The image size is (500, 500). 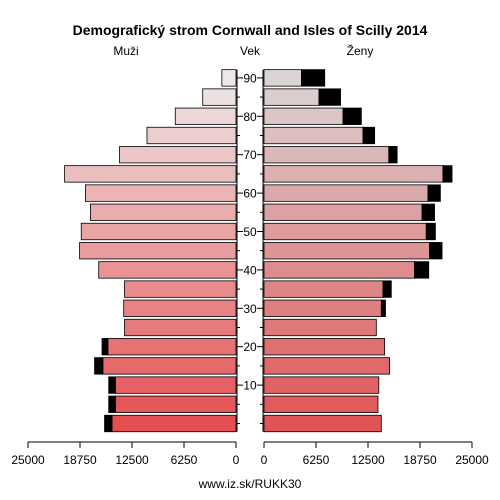 What do you see at coordinates (80, 460) in the screenshot?
I see `x-tick-label-left: 18750` at bounding box center [80, 460].